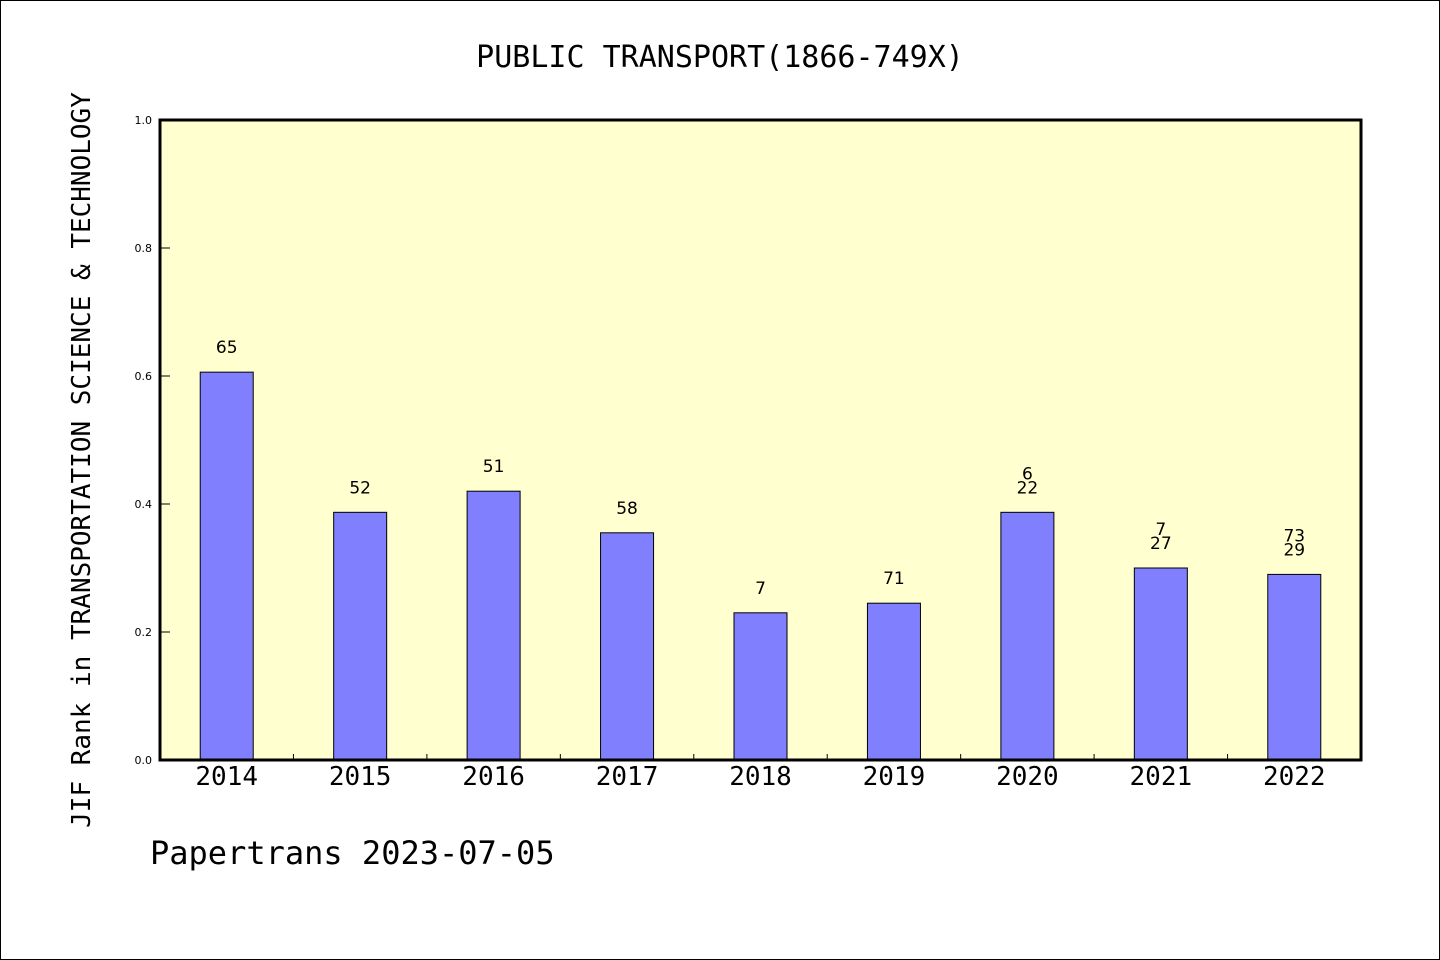  What do you see at coordinates (720, 57) in the screenshot?
I see `chart-title: PUBLIC TRANSPORT(1866-749X)` at bounding box center [720, 57].